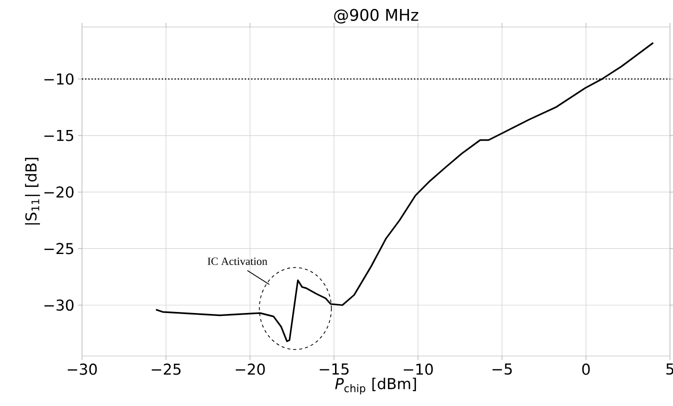 The image size is (673, 406). I want to click on x-tick-label: −20, so click(250, 369).